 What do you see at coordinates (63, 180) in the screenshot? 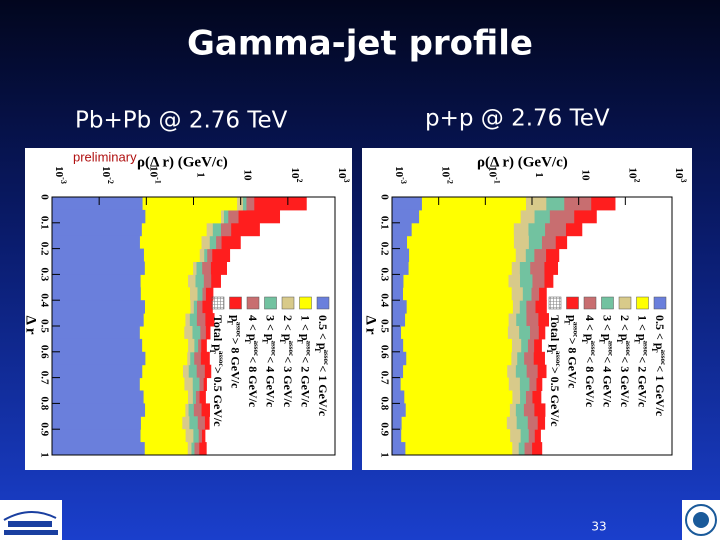
I see `text-part: -3` at bounding box center [63, 180].